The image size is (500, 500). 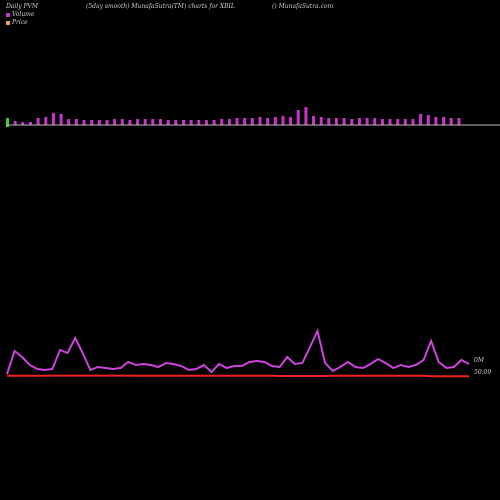 I want to click on legend-price-swatch, so click(x=8, y=22).